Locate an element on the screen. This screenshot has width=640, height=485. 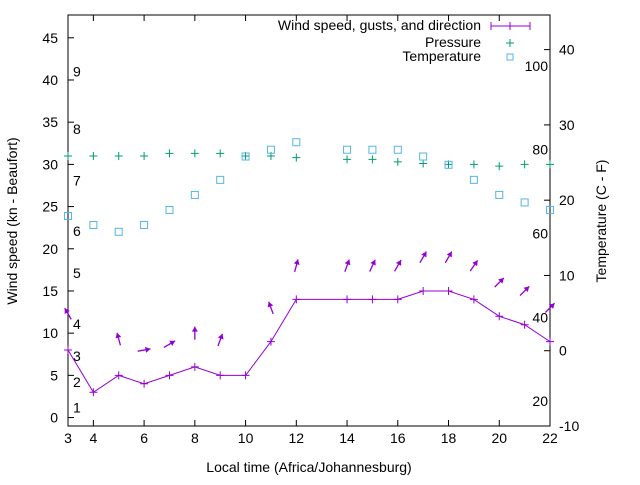
legend-label-wind: Wind speed, gusts, and direction is located at coordinates (379, 25).